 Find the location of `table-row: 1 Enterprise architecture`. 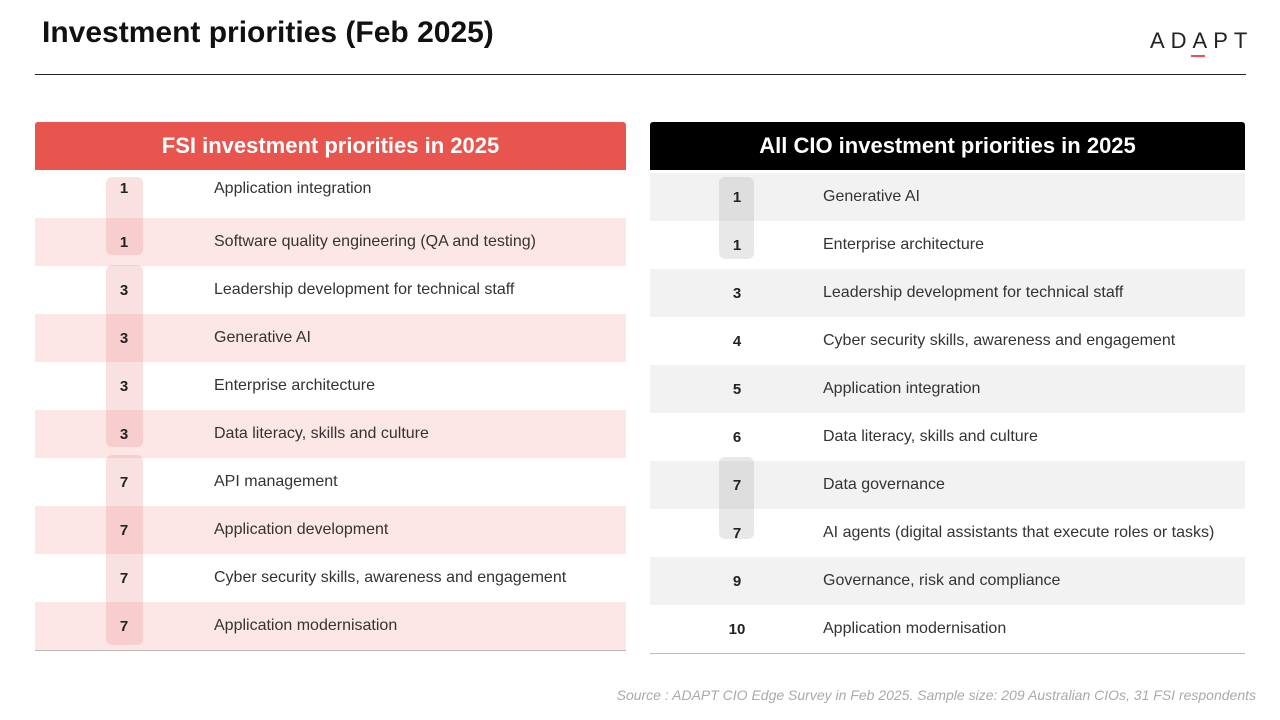

table-row: 1 Enterprise architecture is located at coordinates (947, 245).